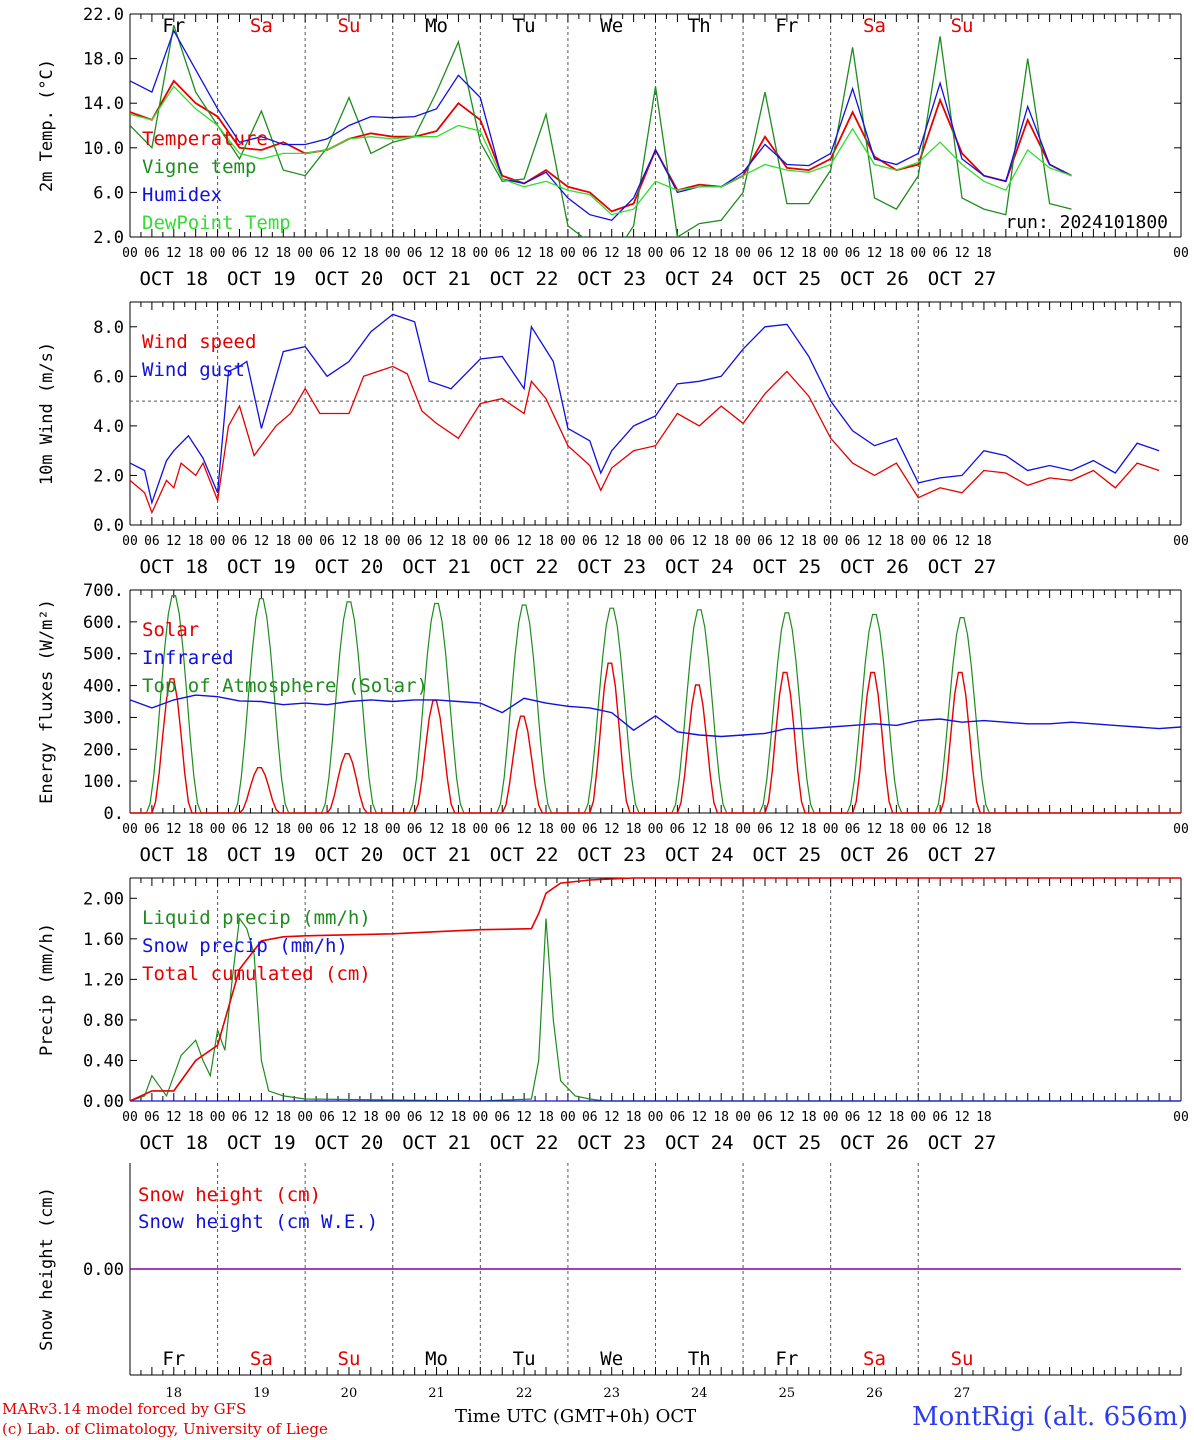 The height and width of the screenshot is (1440, 1194). I want to click on date-number-label: 26, so click(874, 1393).